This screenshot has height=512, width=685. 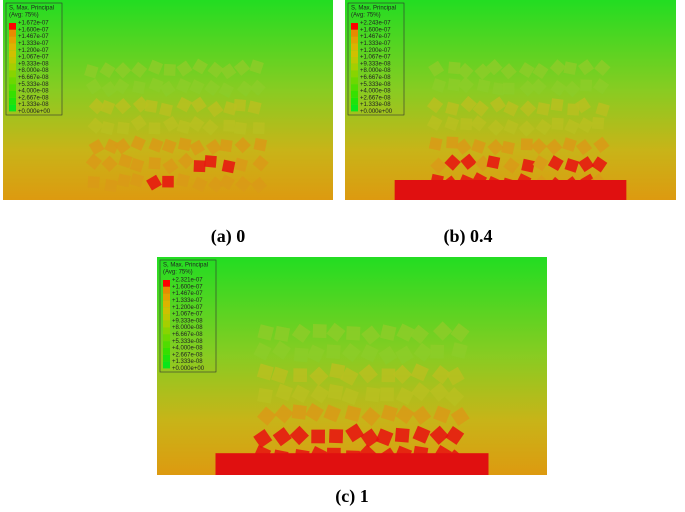 What do you see at coordinates (187, 335) in the screenshot?
I see `legend-label: +6.667e-08` at bounding box center [187, 335].